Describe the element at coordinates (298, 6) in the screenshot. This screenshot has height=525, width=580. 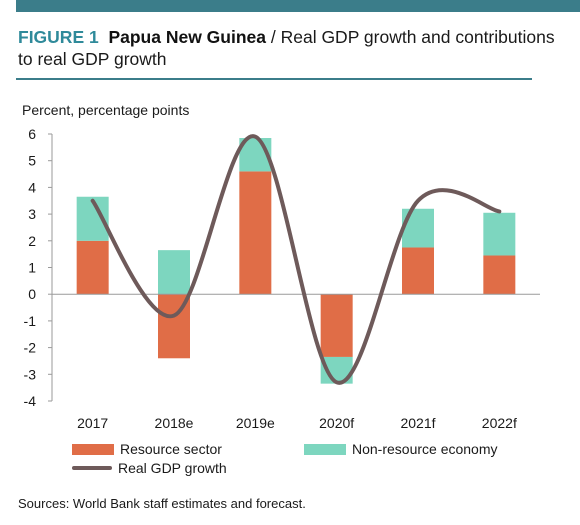
I see `top-accent-bar` at that location.